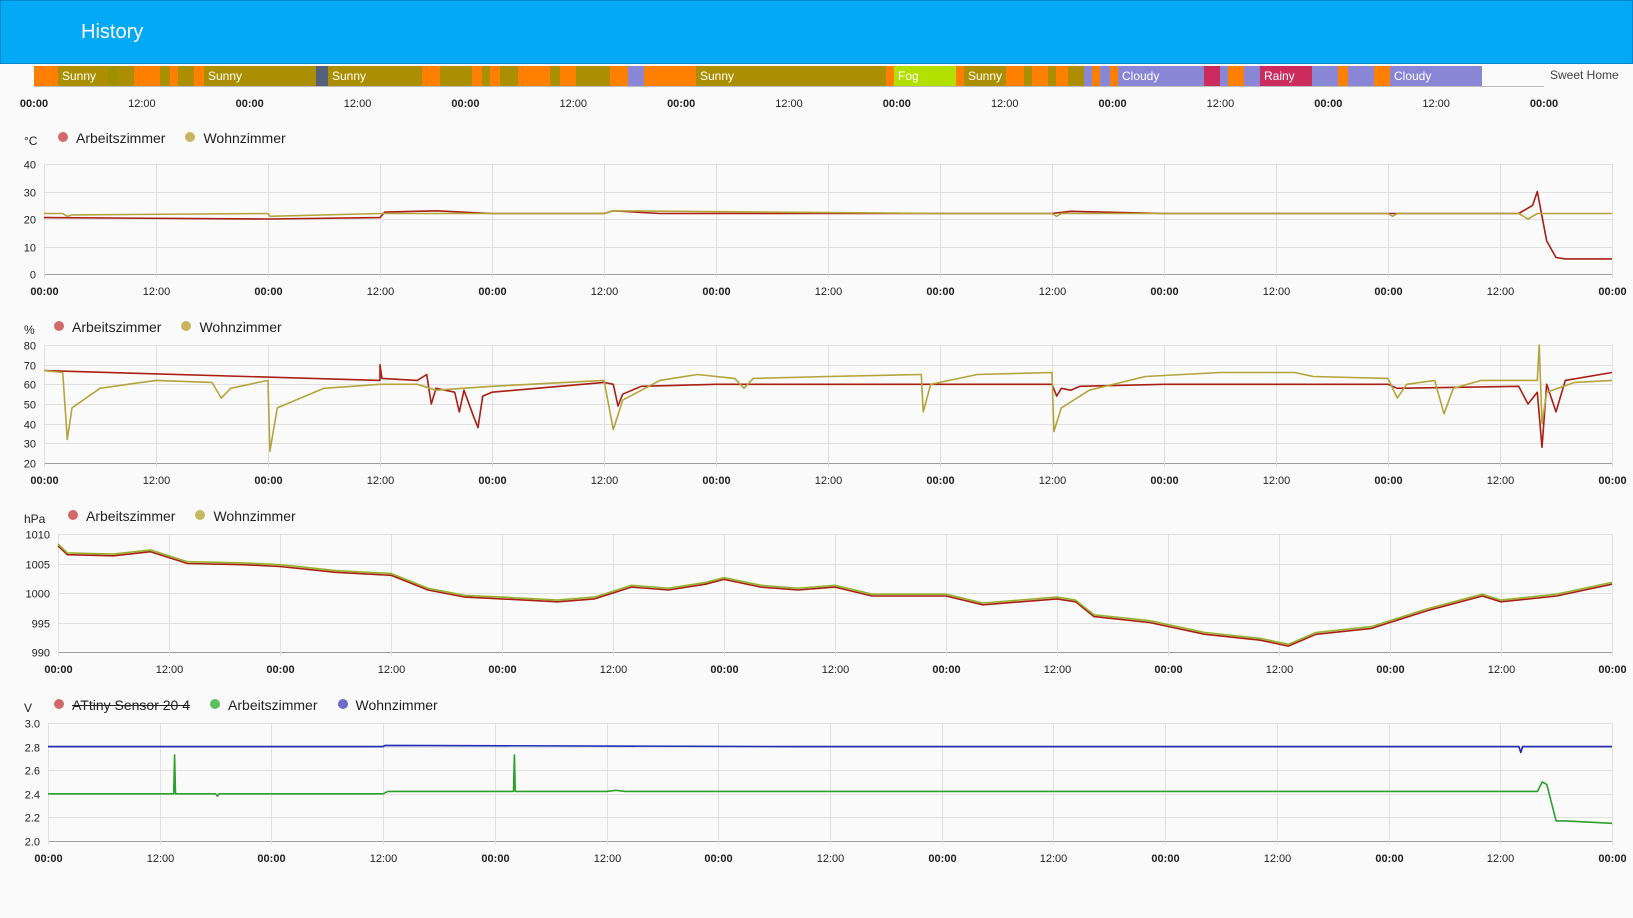  I want to click on y-axis-unit: V, so click(28, 708).